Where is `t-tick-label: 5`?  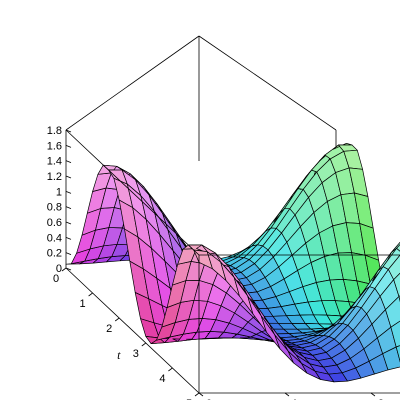 t-tick-label: 5 is located at coordinates (189, 399).